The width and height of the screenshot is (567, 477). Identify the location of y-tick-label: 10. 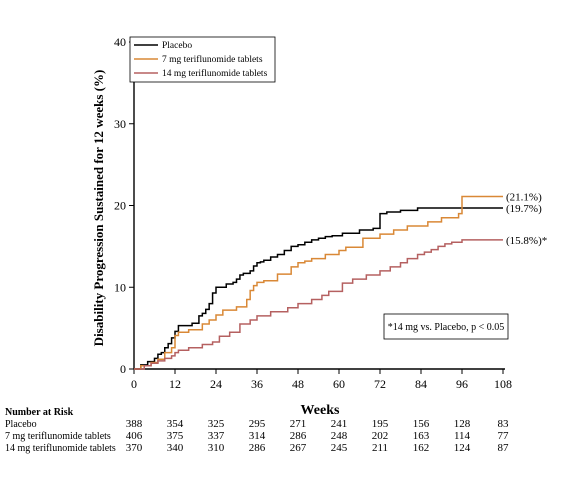
(120, 287).